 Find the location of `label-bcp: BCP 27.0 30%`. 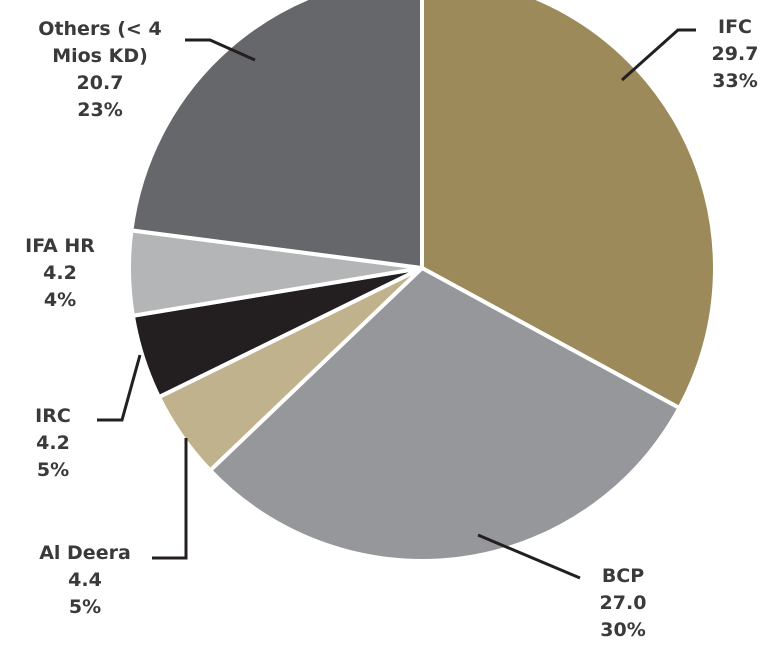

label-bcp: BCP 27.0 30% is located at coordinates (623, 603).